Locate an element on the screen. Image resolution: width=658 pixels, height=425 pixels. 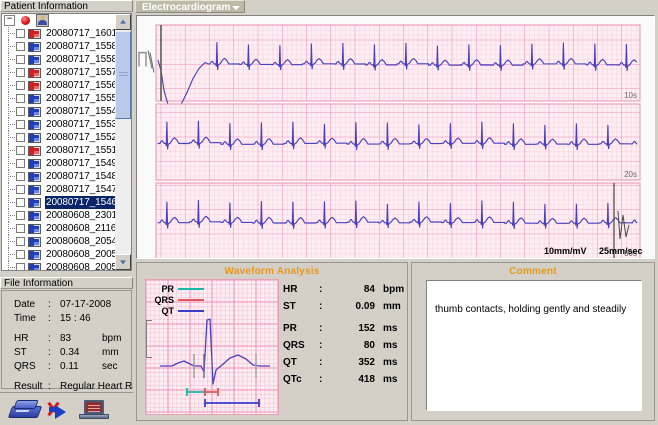
tree-item: 20080717_1551_04 is located at coordinates (58, 150).